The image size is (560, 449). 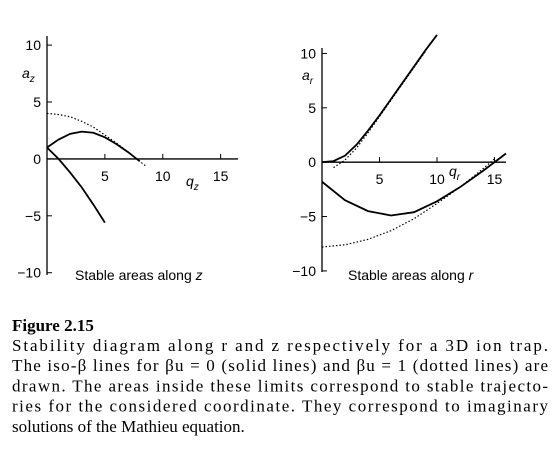 I want to click on annotation: Stable areas along r, so click(x=411, y=275).